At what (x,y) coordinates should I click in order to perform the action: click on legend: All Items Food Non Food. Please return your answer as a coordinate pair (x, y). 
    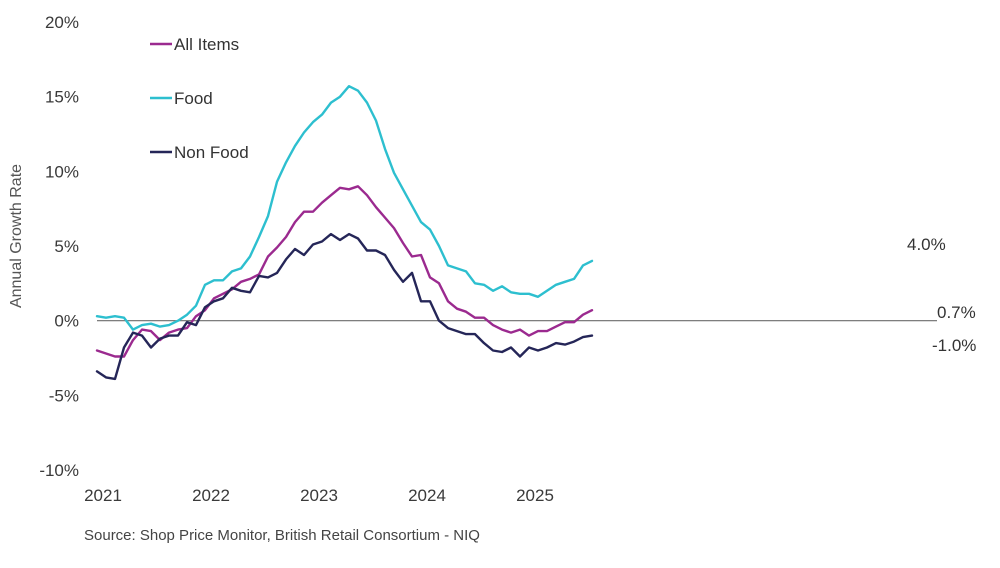
    Looking at the image, I should click on (199, 98).